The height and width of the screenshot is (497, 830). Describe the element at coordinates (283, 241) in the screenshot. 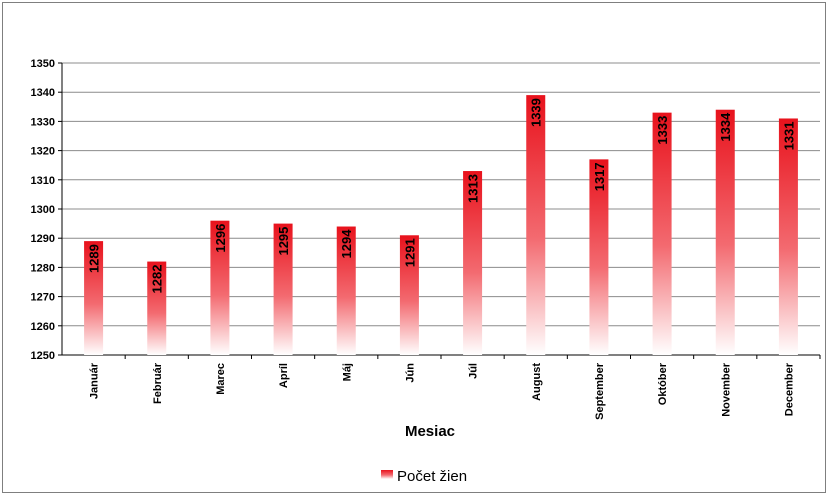

I see `data-label: 1295` at that location.